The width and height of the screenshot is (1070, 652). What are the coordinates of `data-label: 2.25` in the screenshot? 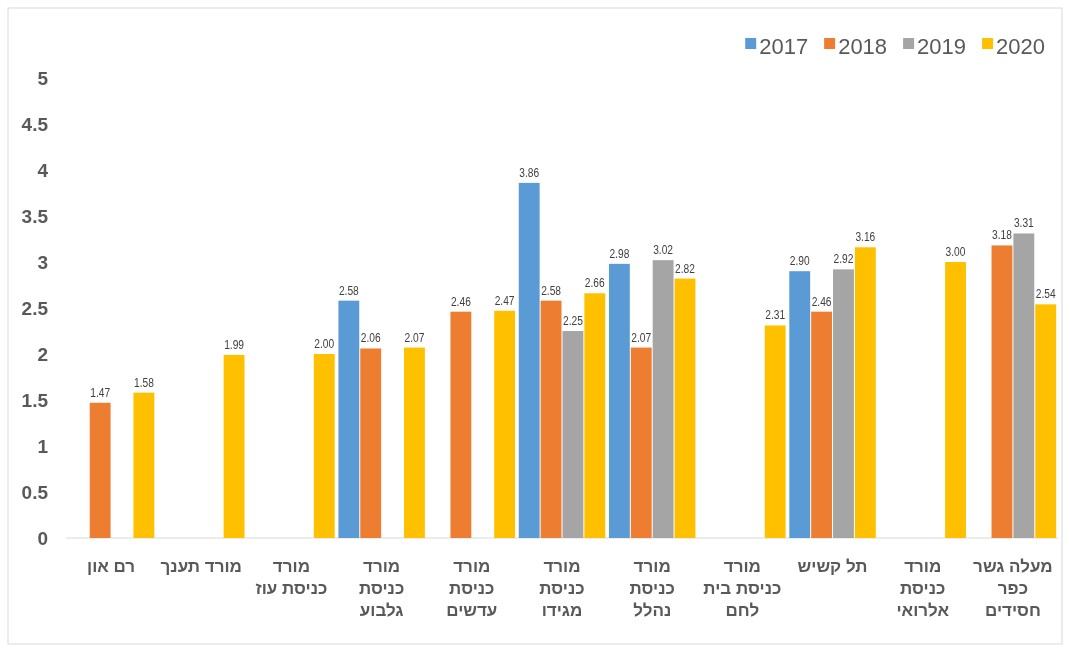 It's located at (575, 321).